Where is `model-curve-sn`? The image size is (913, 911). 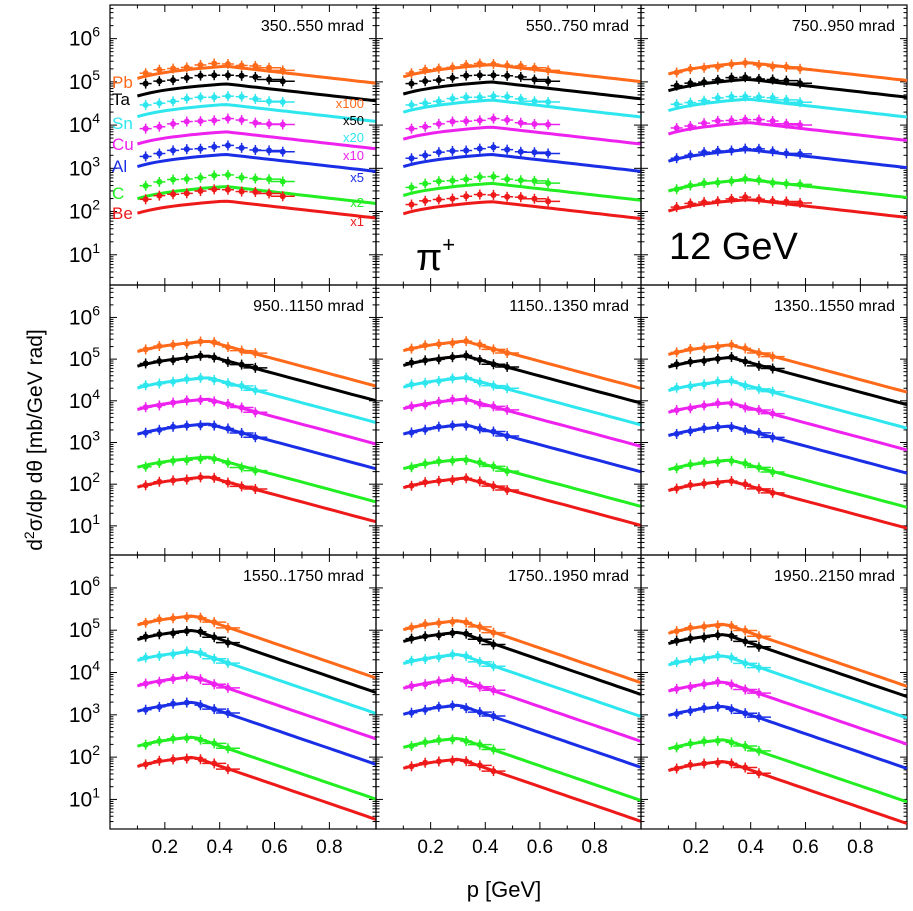
model-curve-sn is located at coordinates (787, 404).